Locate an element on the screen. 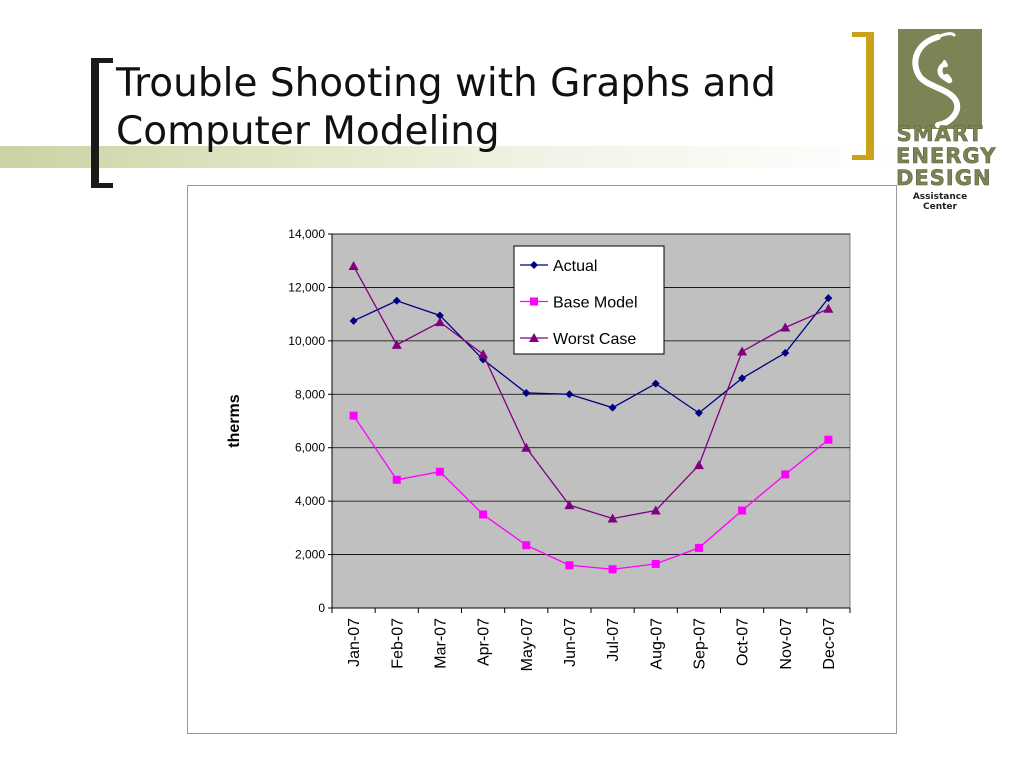 The width and height of the screenshot is (1024, 768). x-category-label: Jun-07 is located at coordinates (570, 642).